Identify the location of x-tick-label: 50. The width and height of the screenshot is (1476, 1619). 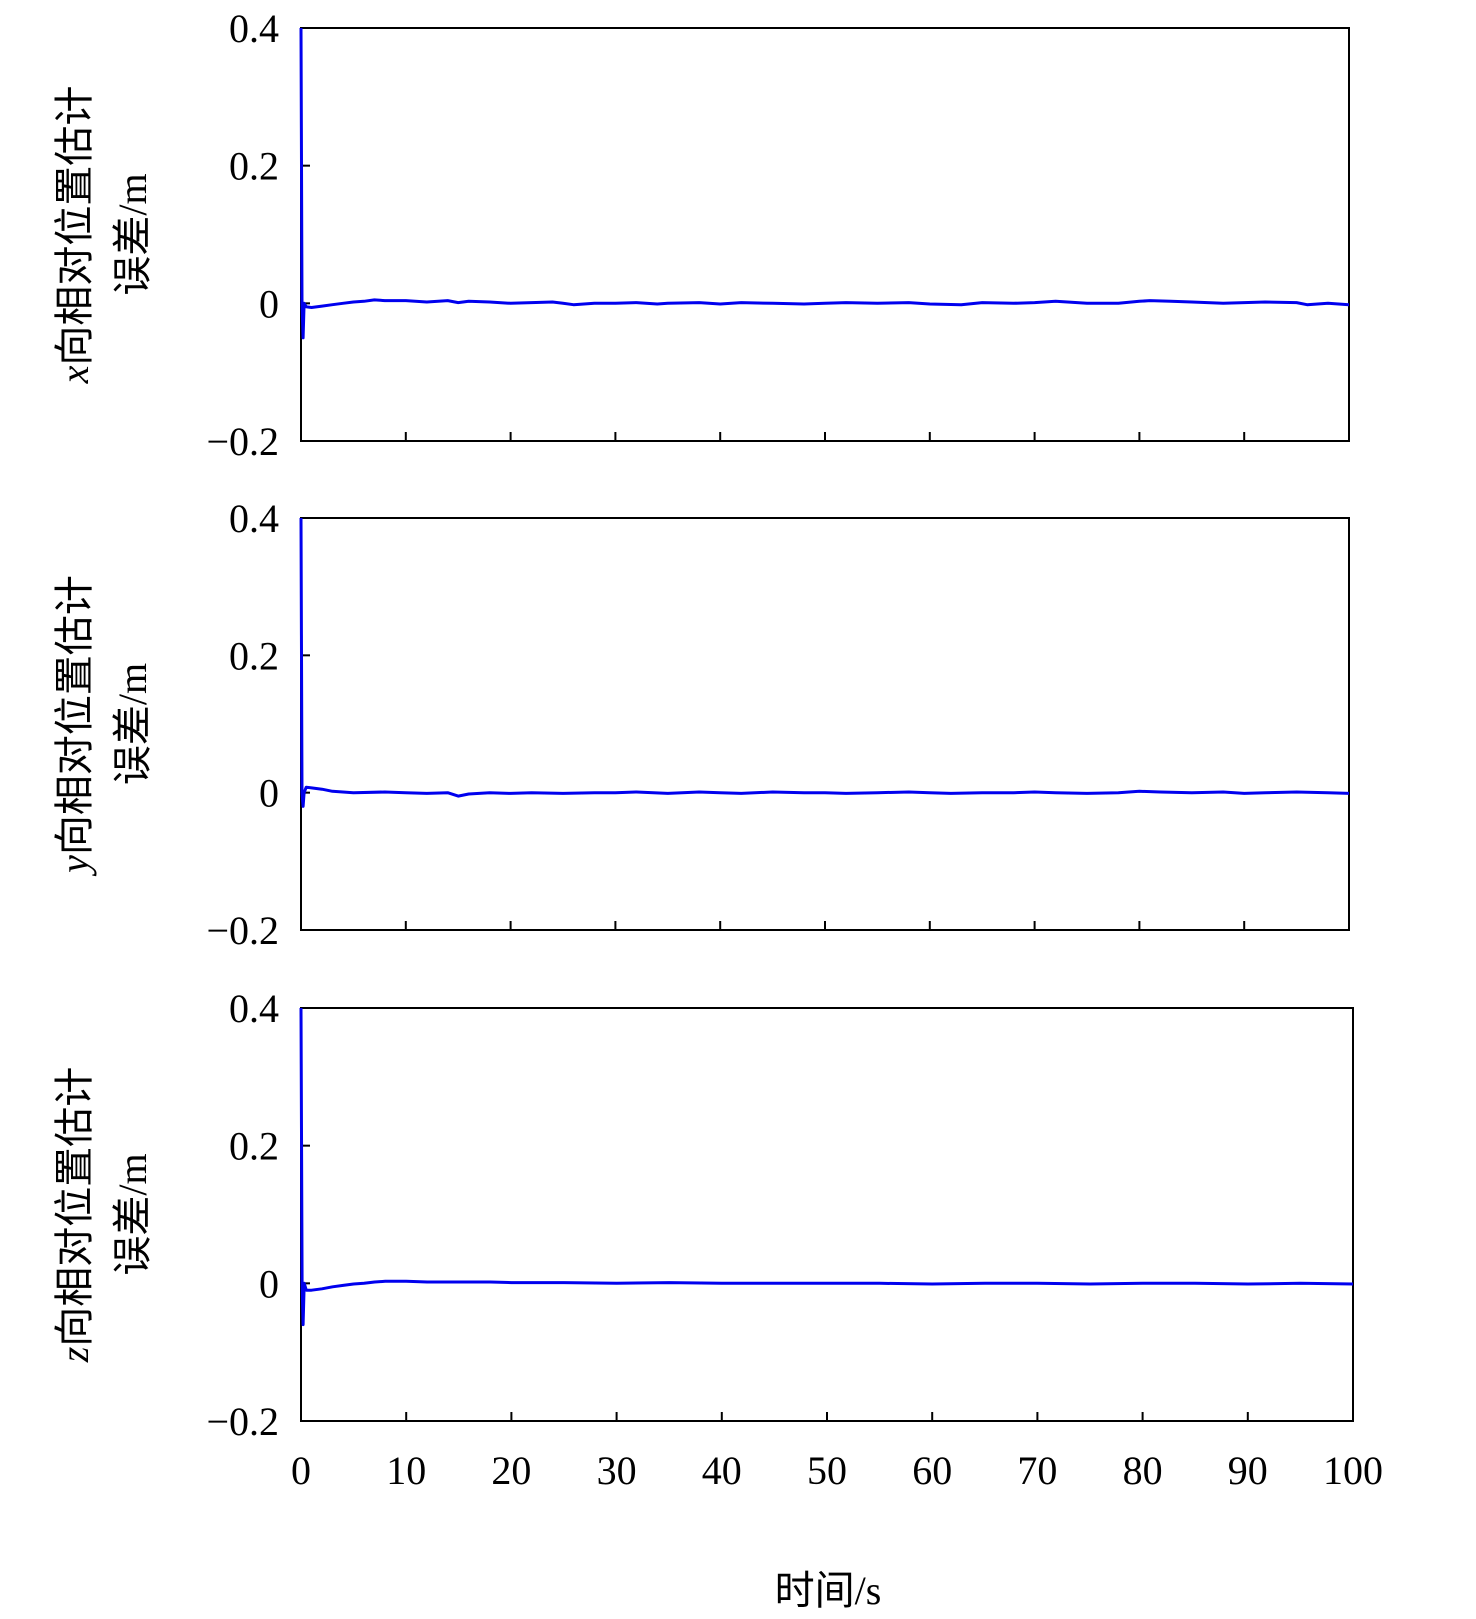
(827, 1470).